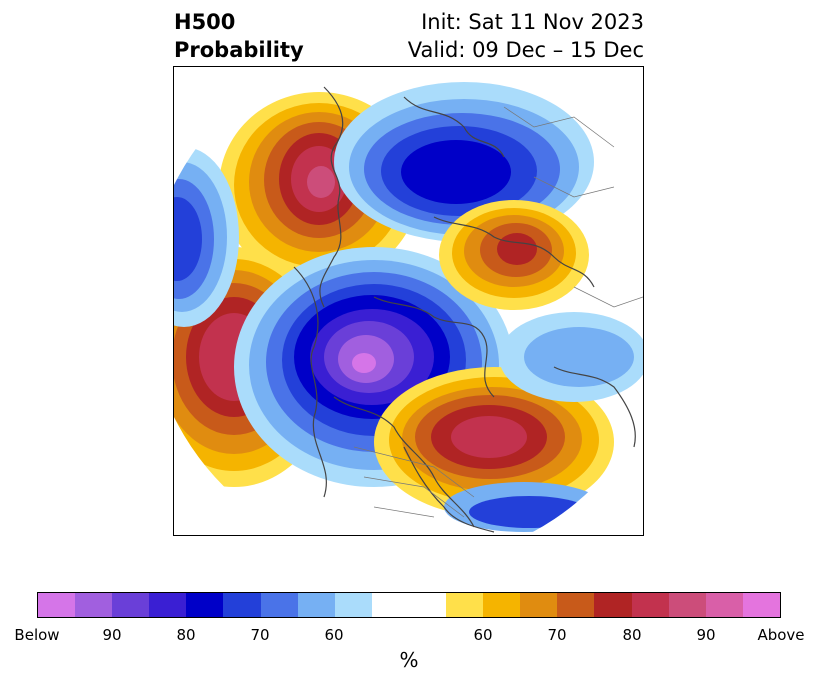 The image size is (819, 686). I want to click on anomaly-above-scandinavia, so click(514, 255).